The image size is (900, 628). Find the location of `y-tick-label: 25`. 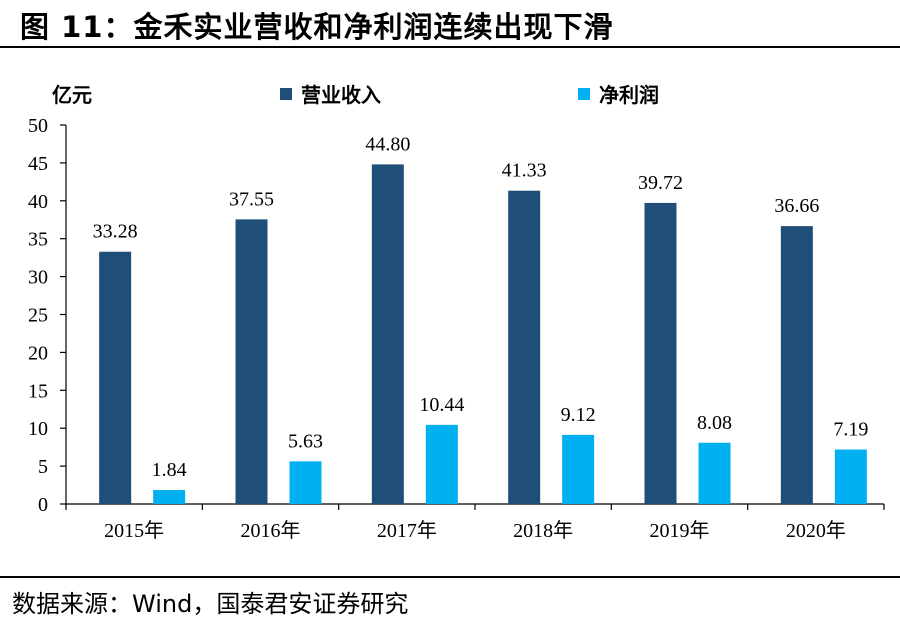

y-tick-label: 25 is located at coordinates (38, 316).